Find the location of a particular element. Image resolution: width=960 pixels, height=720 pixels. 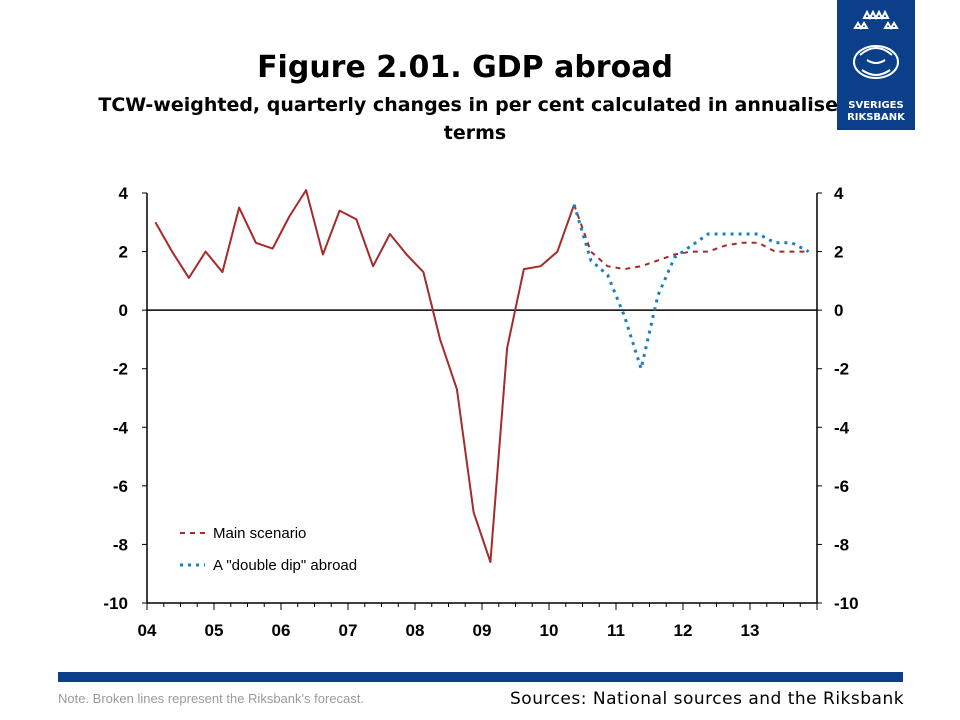

x-tick-label: 09 is located at coordinates (482, 630).